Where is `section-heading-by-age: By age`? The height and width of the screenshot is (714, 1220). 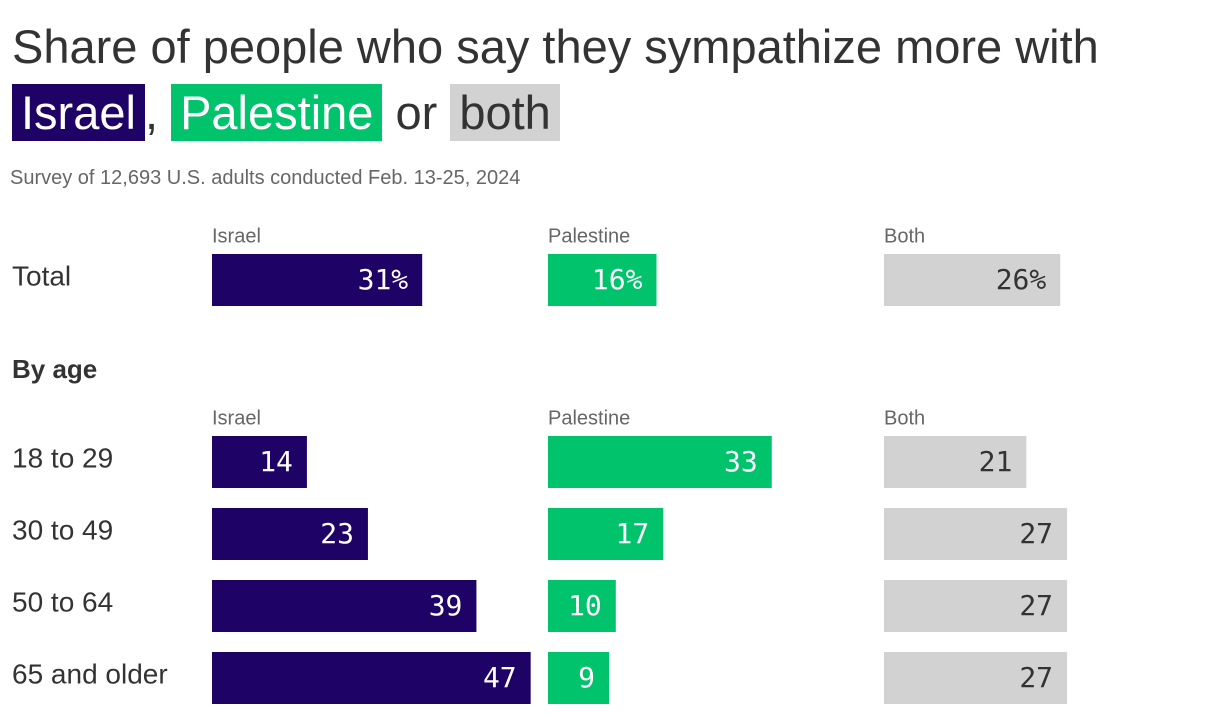 section-heading-by-age: By age is located at coordinates (55, 369).